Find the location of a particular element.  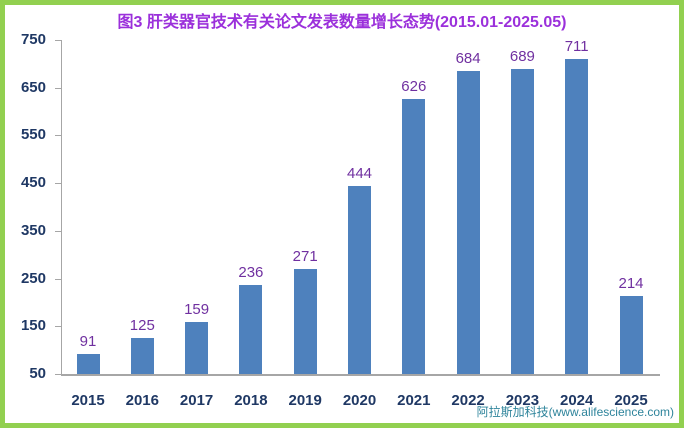

x-axis-line is located at coordinates (360, 375).